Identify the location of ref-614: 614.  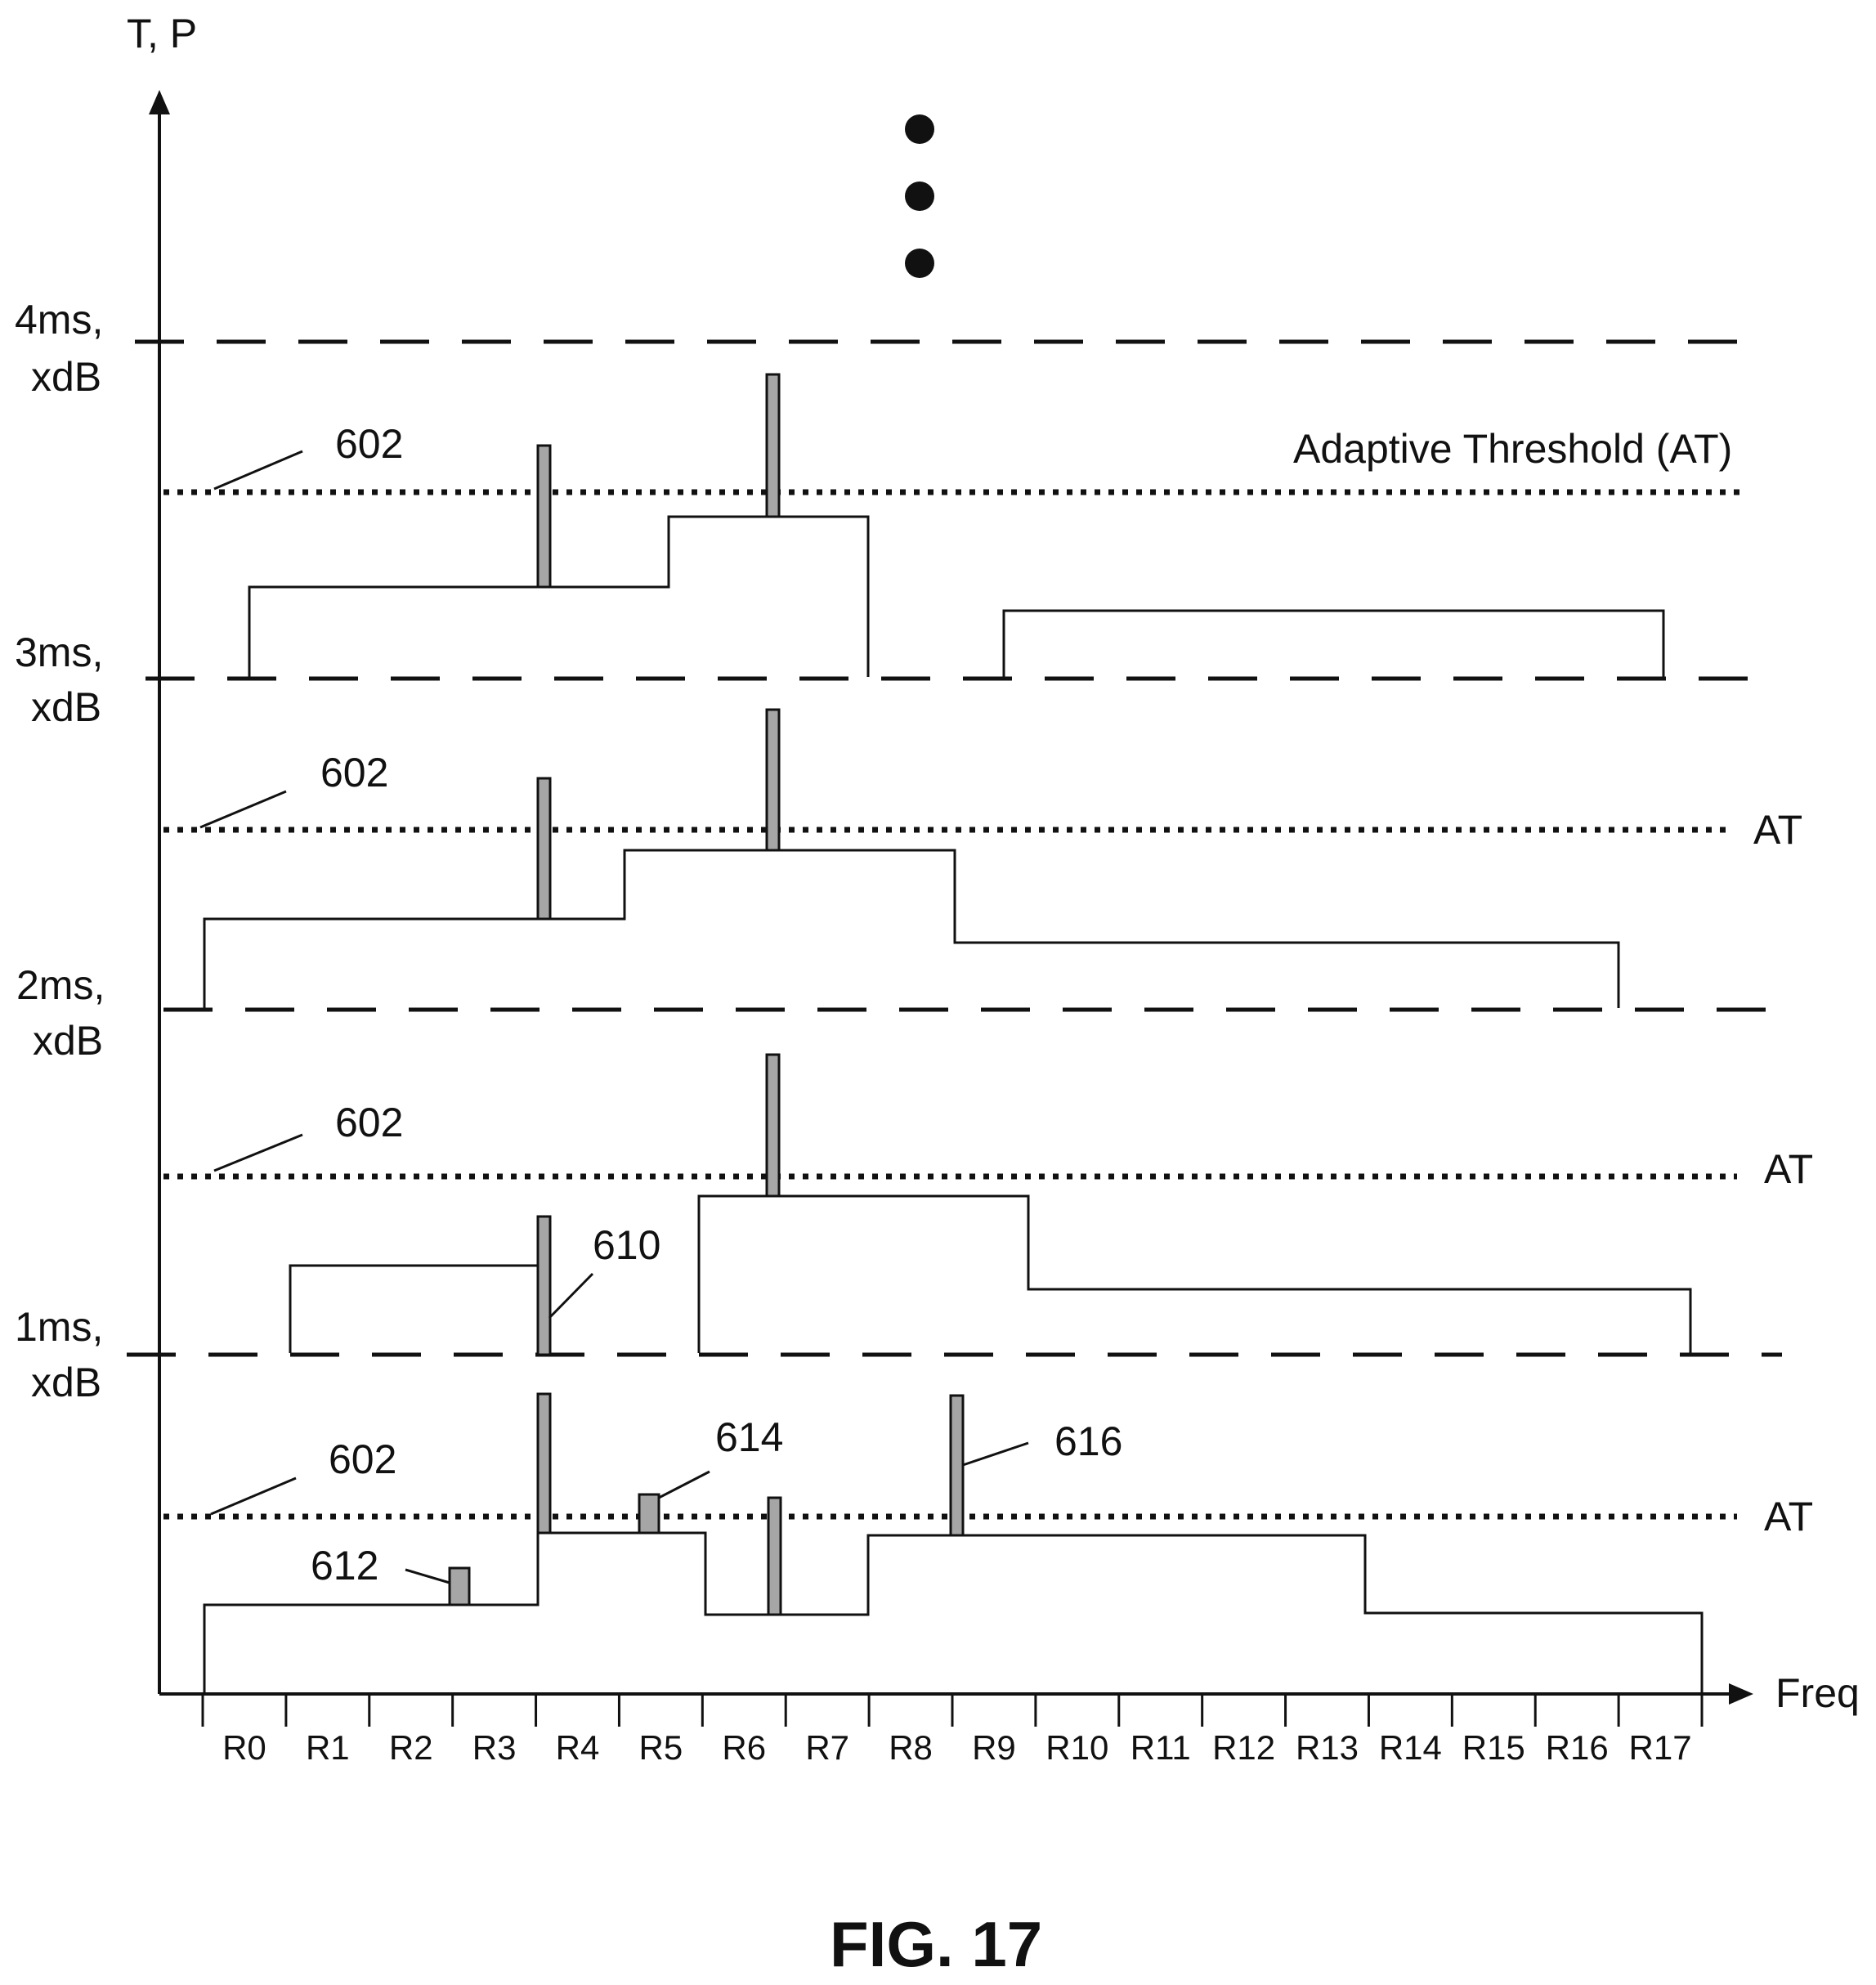
(749, 1437).